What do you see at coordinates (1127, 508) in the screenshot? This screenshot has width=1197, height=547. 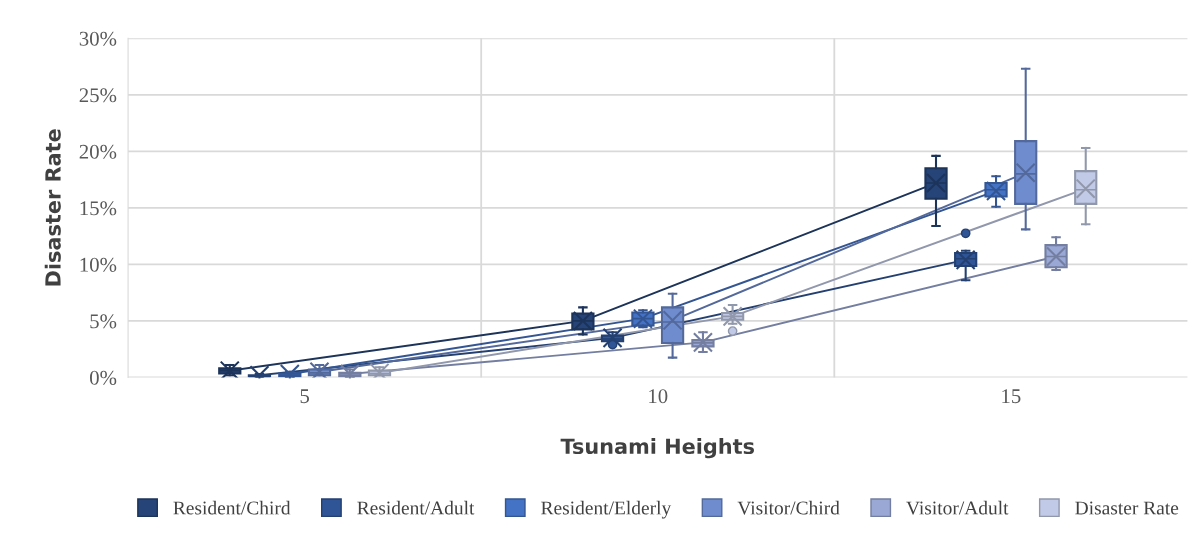 I see `legend-label: Disaster Rate` at bounding box center [1127, 508].